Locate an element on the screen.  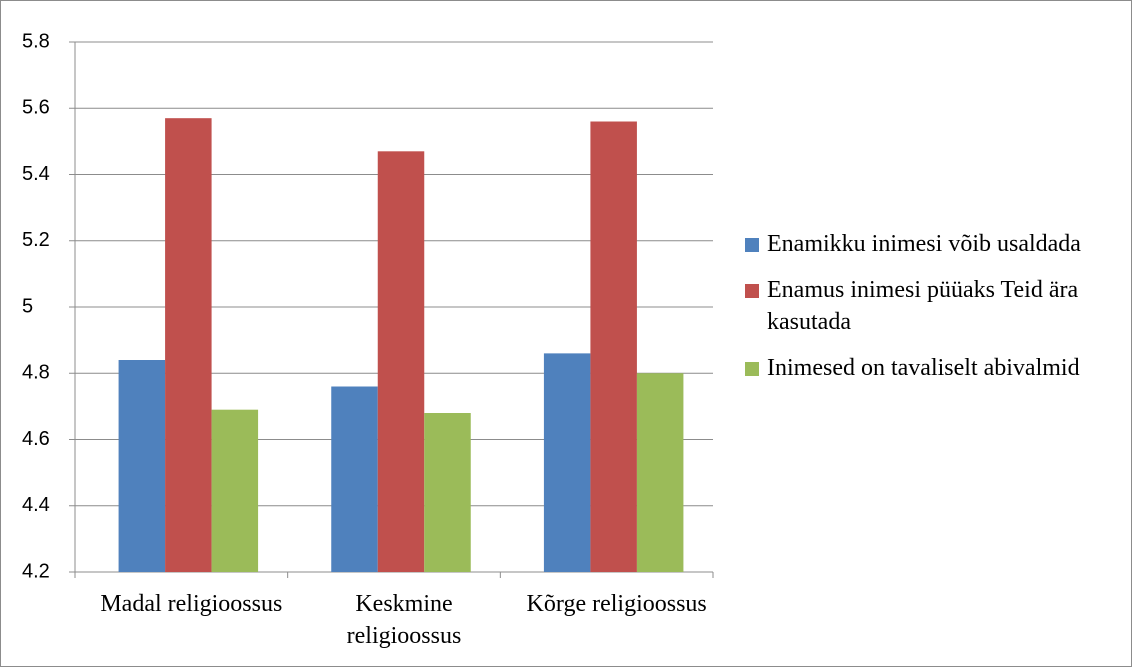
legend-item: Enamus inimesi püüaks Teid ära kasutada is located at coordinates (931, 306).